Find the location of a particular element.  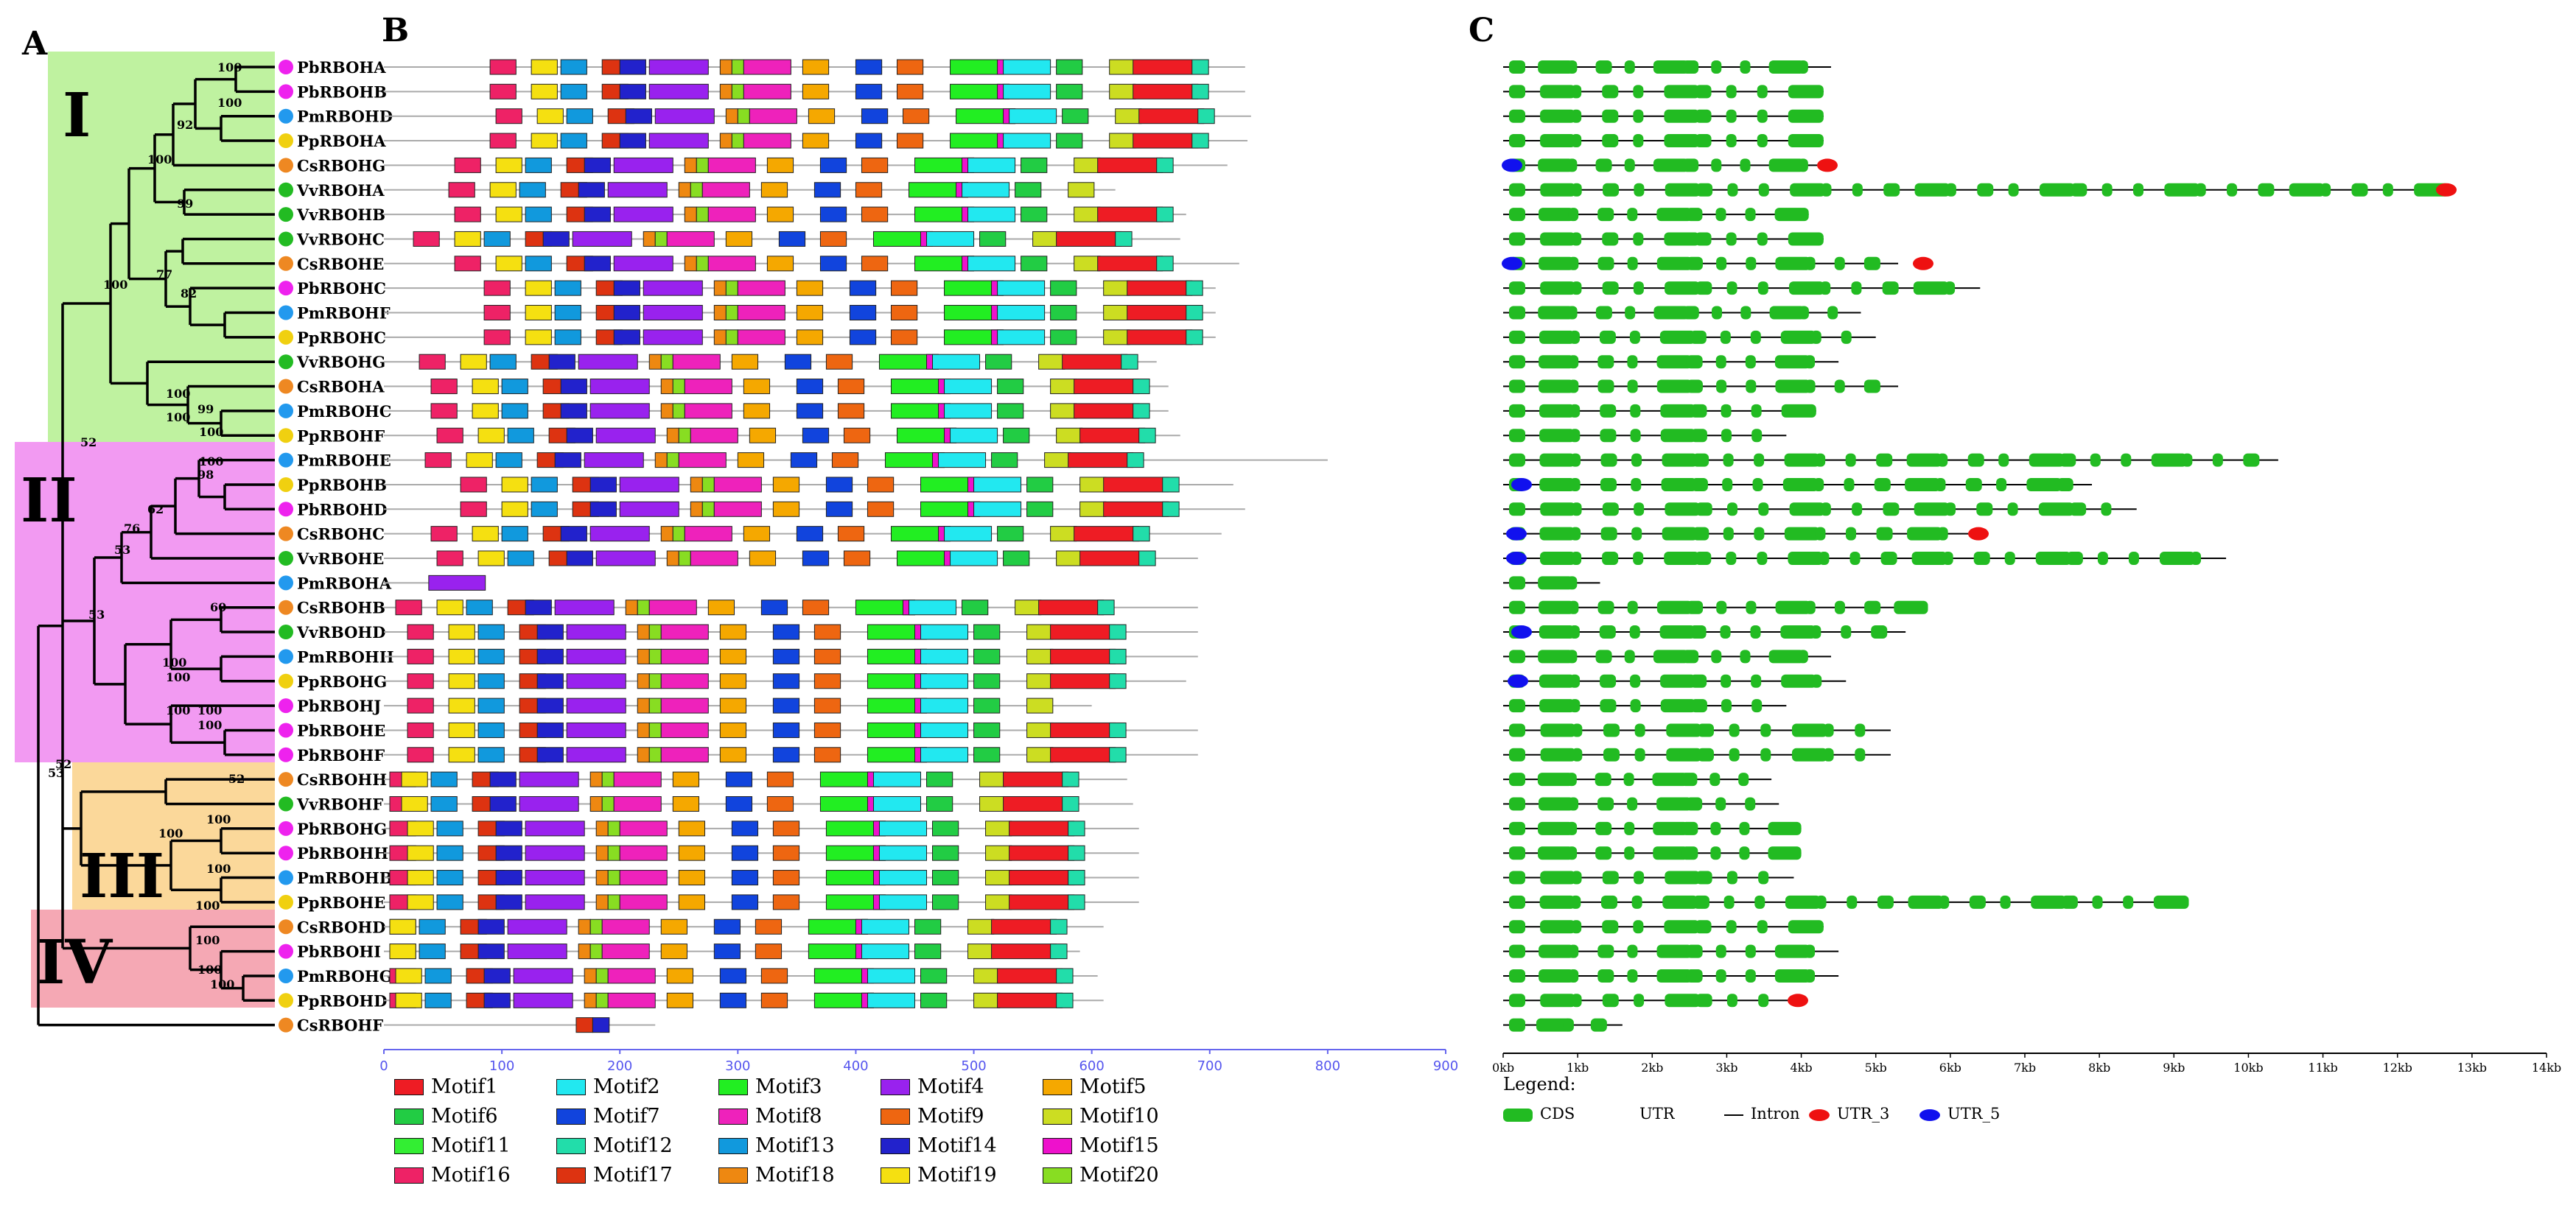

motif-legend-label: Motif14 is located at coordinates (957, 1145).